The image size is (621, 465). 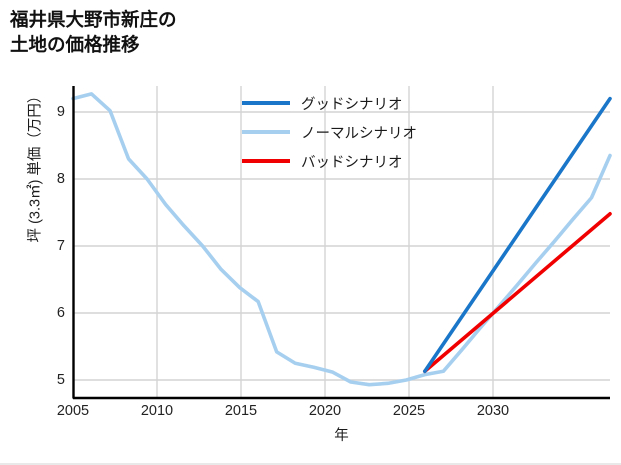 I want to click on chart-title: 福井県大野市新庄の 土地の価格推移, so click(x=93, y=32).